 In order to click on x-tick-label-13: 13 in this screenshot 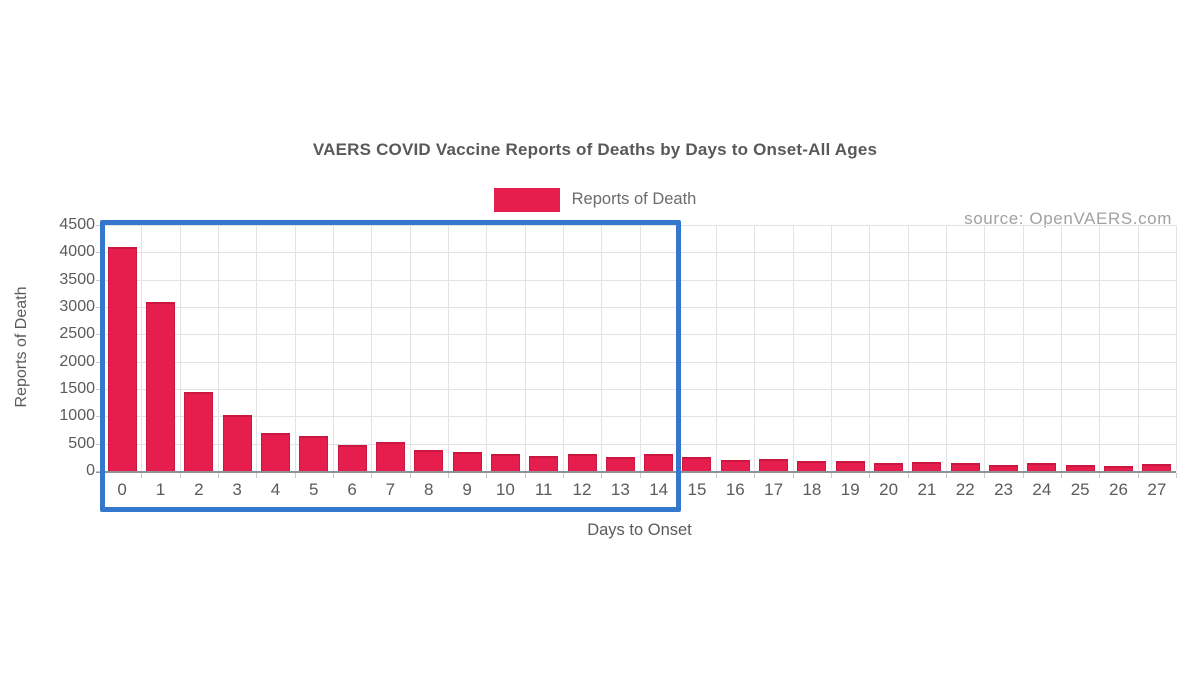, I will do `click(620, 489)`.